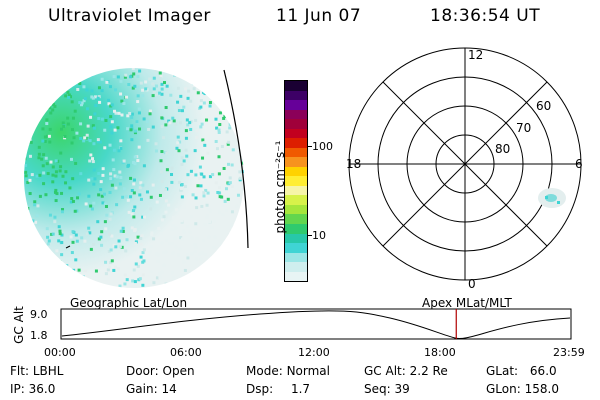 This screenshot has height=400, width=600. I want to click on instrument-title: Ultraviolet Imager, so click(129, 16).